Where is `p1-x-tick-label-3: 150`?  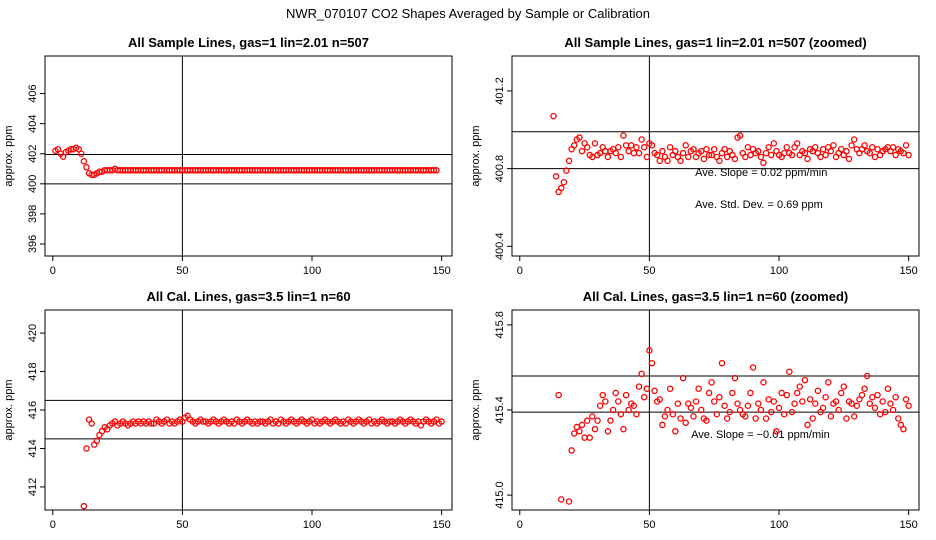 p1-x-tick-label-3: 150 is located at coordinates (908, 271).